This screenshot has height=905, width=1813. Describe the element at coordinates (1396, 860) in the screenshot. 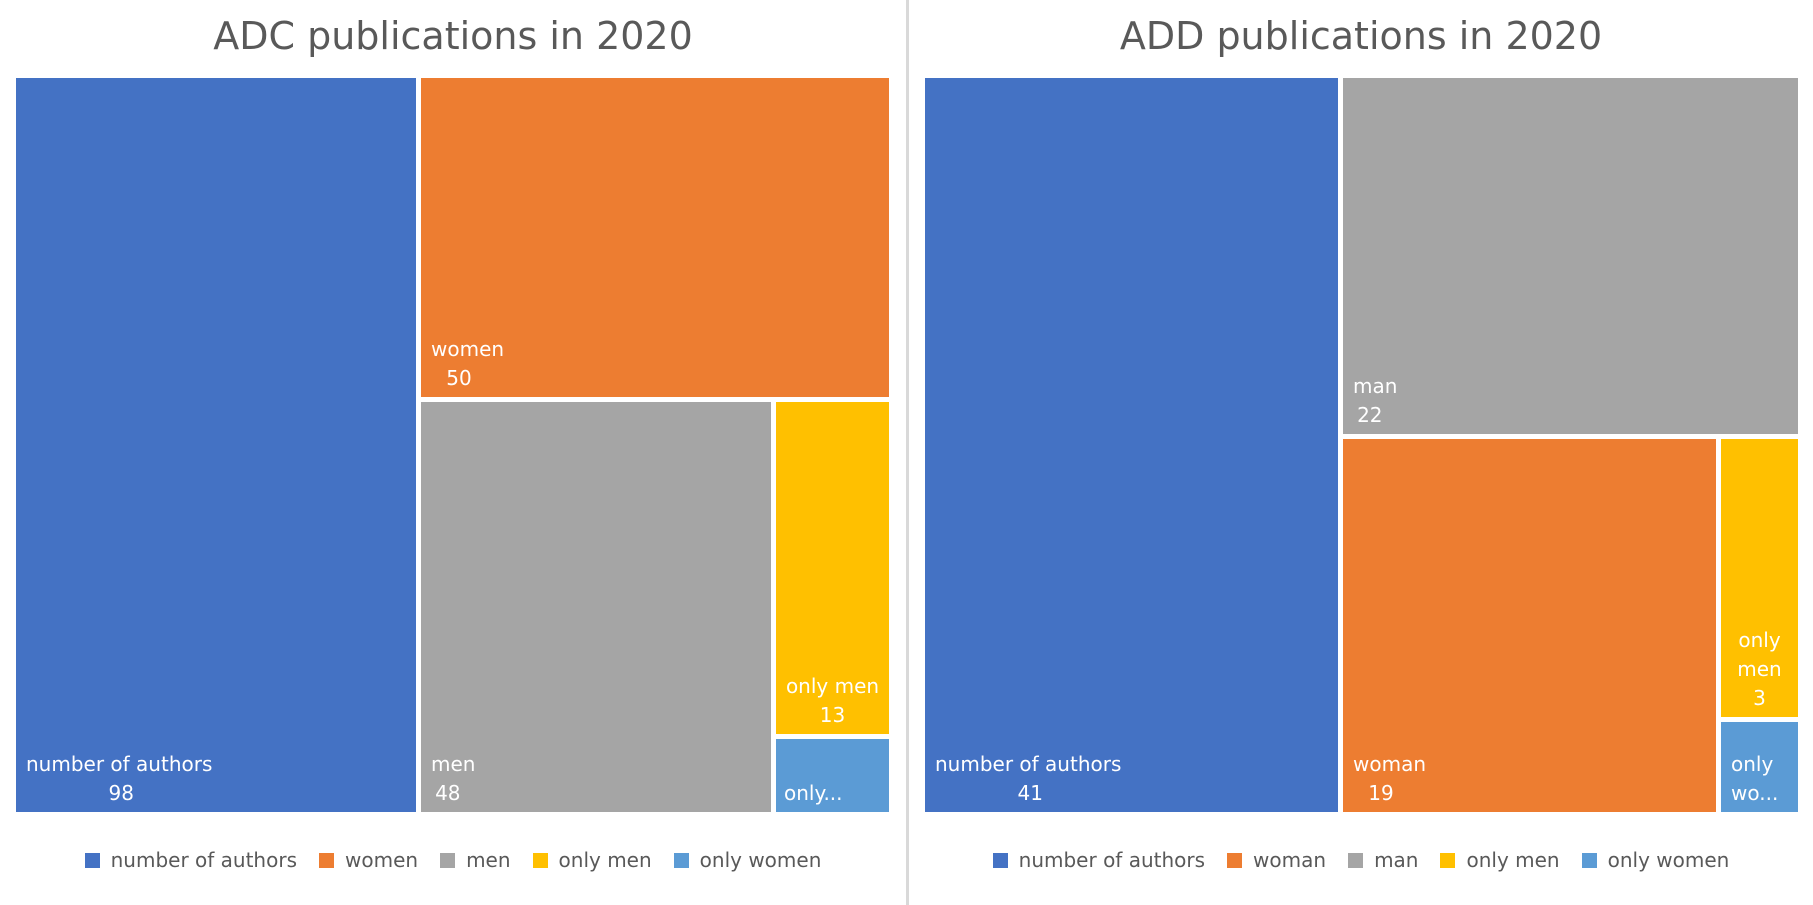

I see `legend-label: man` at that location.